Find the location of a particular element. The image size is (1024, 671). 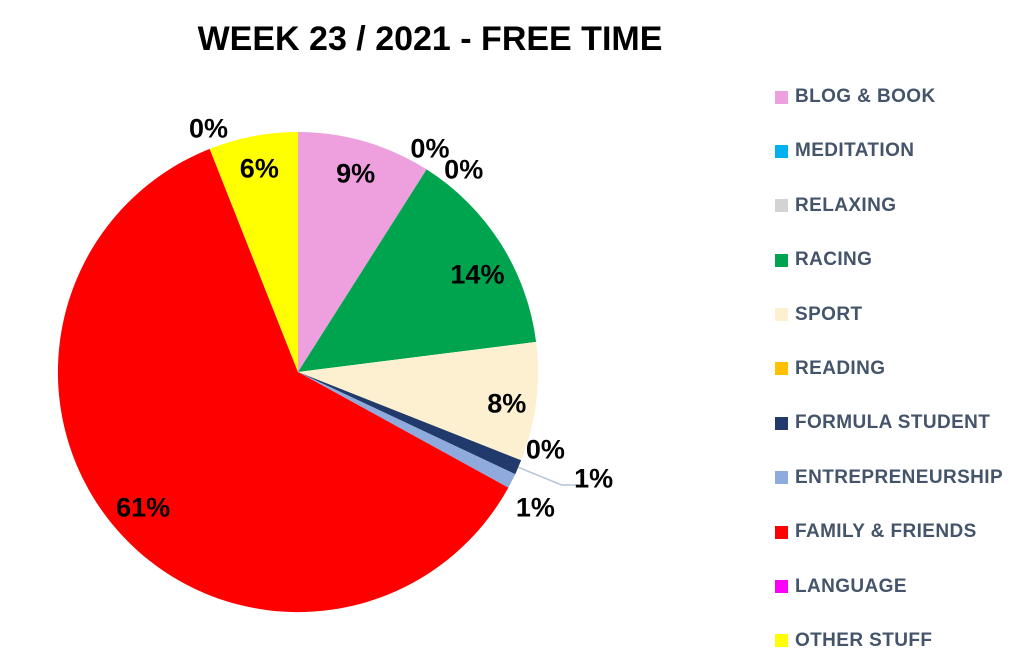

pie-slice-entrepreneurship is located at coordinates (407, 430).